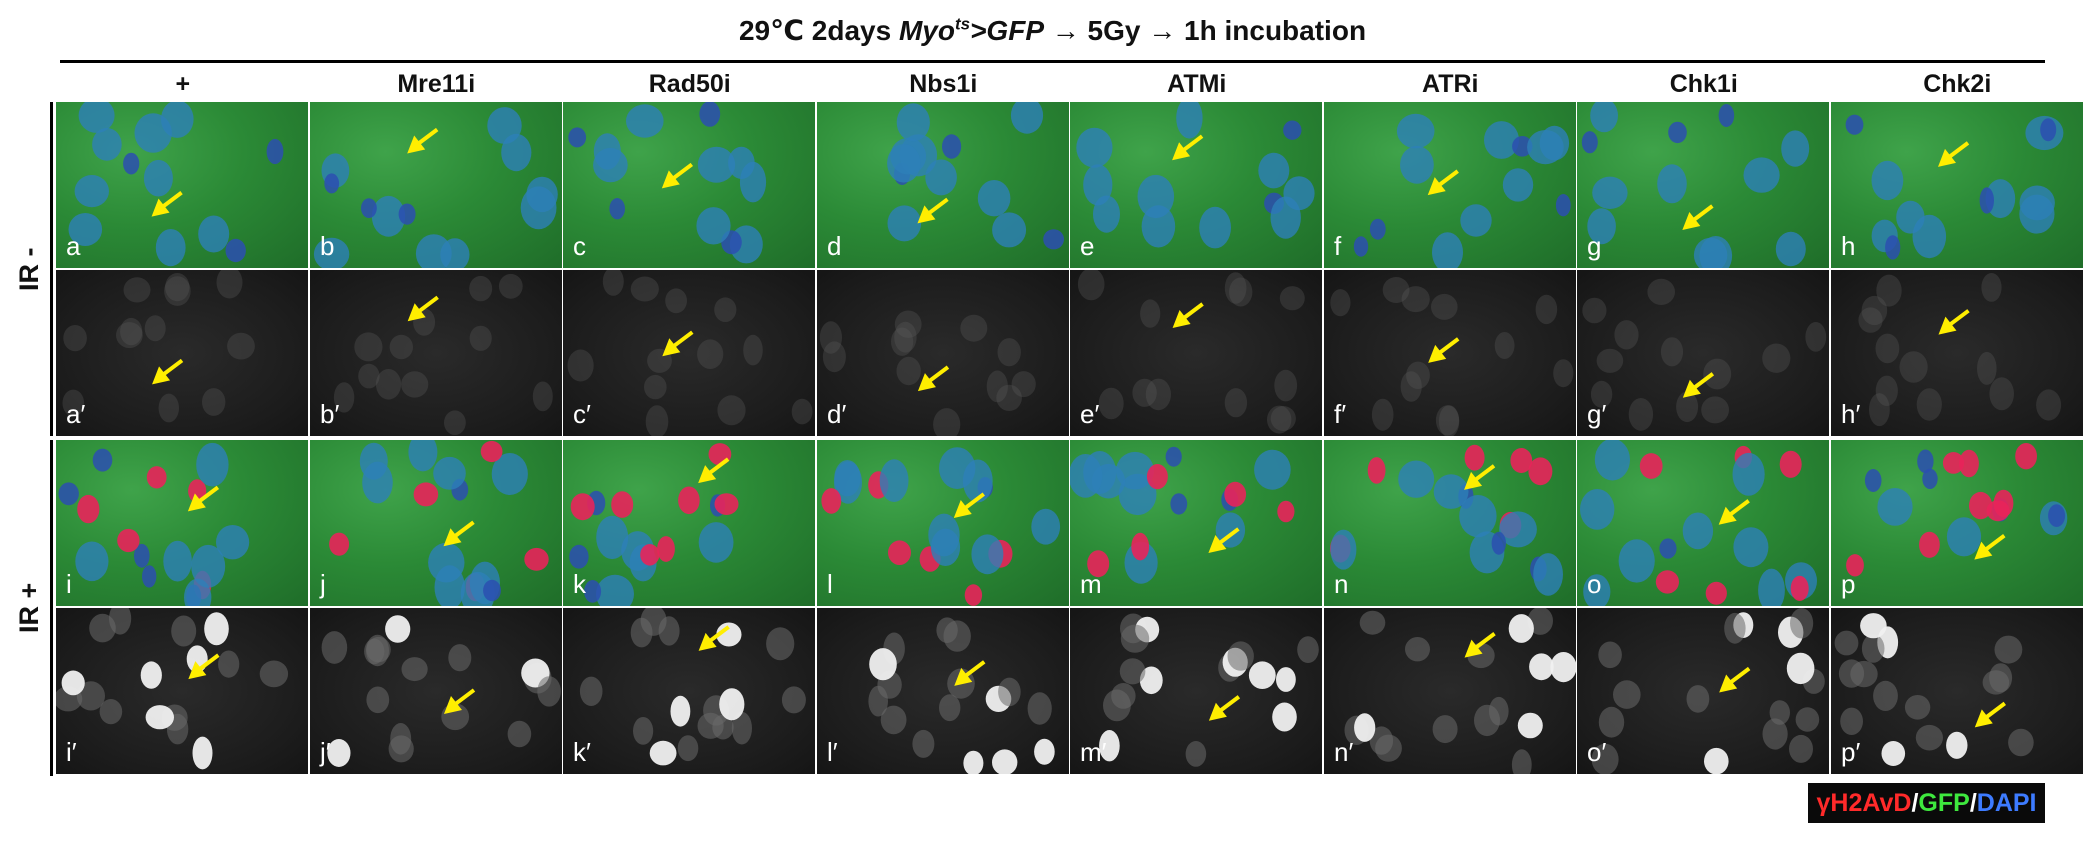  What do you see at coordinates (76, 414) in the screenshot?
I see `panel-letter: a′` at bounding box center [76, 414].